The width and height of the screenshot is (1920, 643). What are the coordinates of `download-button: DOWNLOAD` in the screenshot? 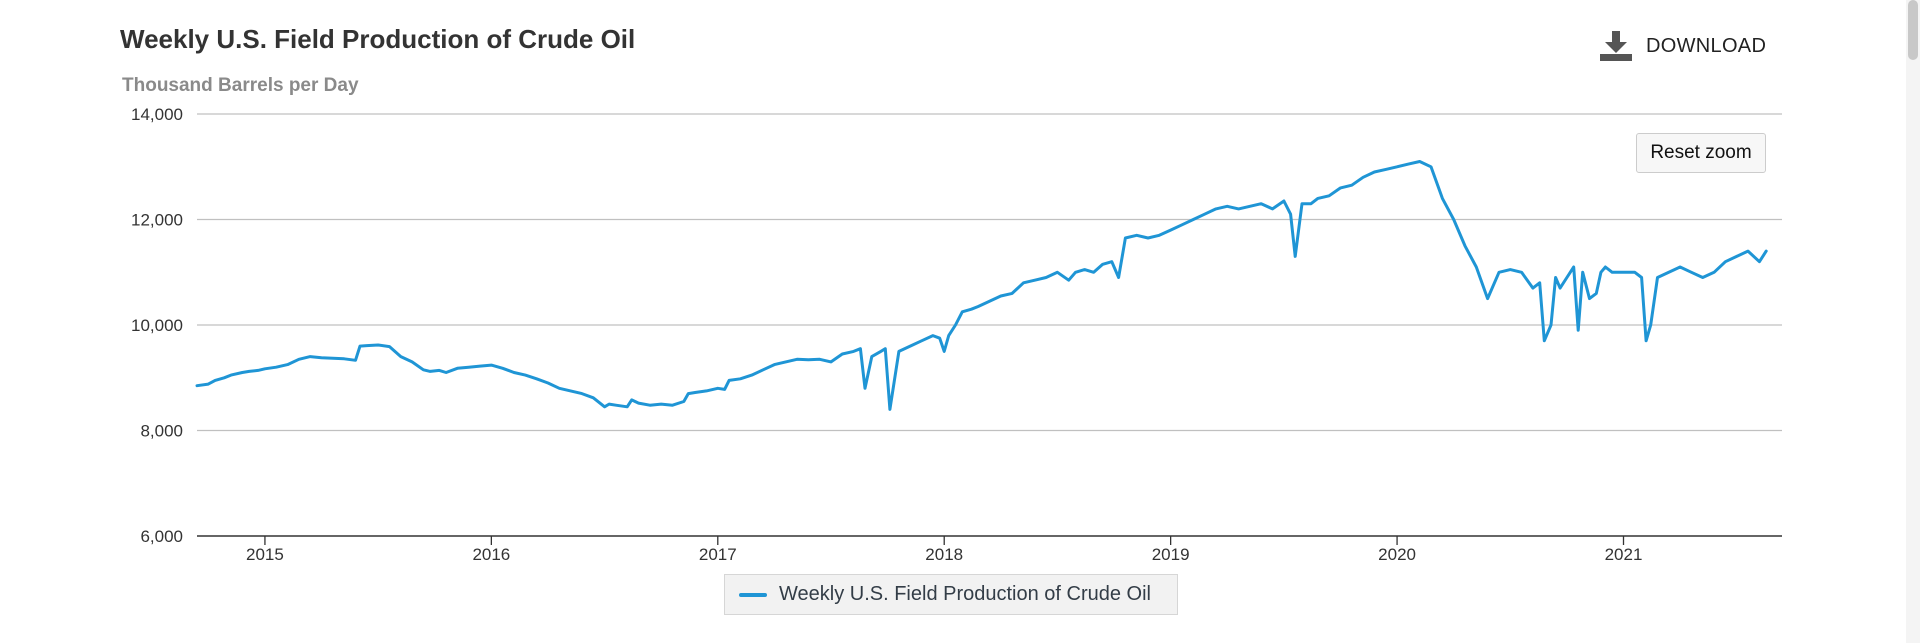 It's located at (1683, 46).